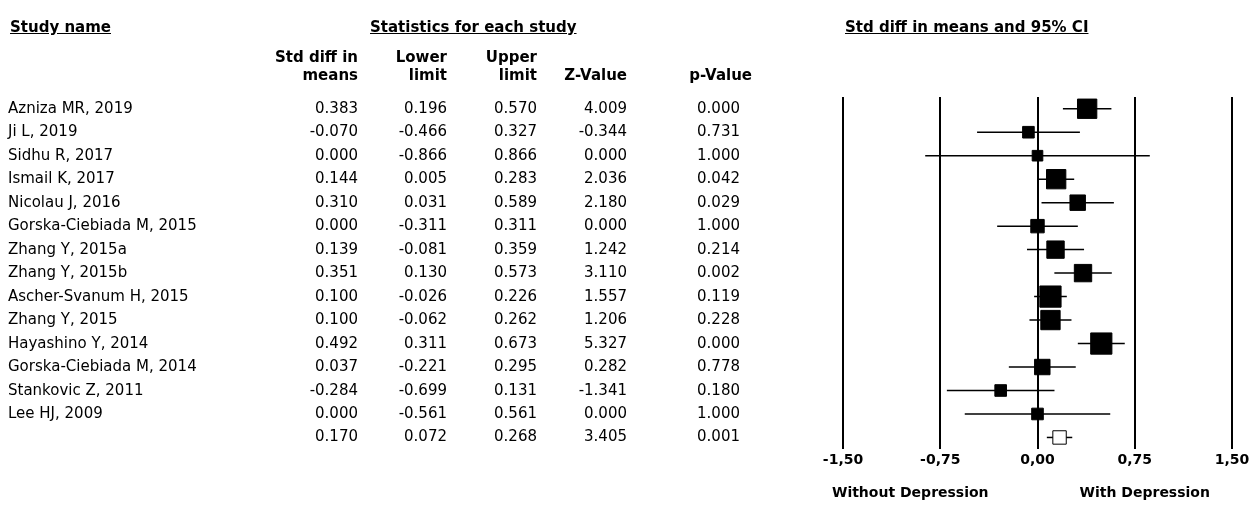 The image size is (1258, 512). Describe the element at coordinates (1144, 492) in the screenshot. I see `text: With Depression` at that location.